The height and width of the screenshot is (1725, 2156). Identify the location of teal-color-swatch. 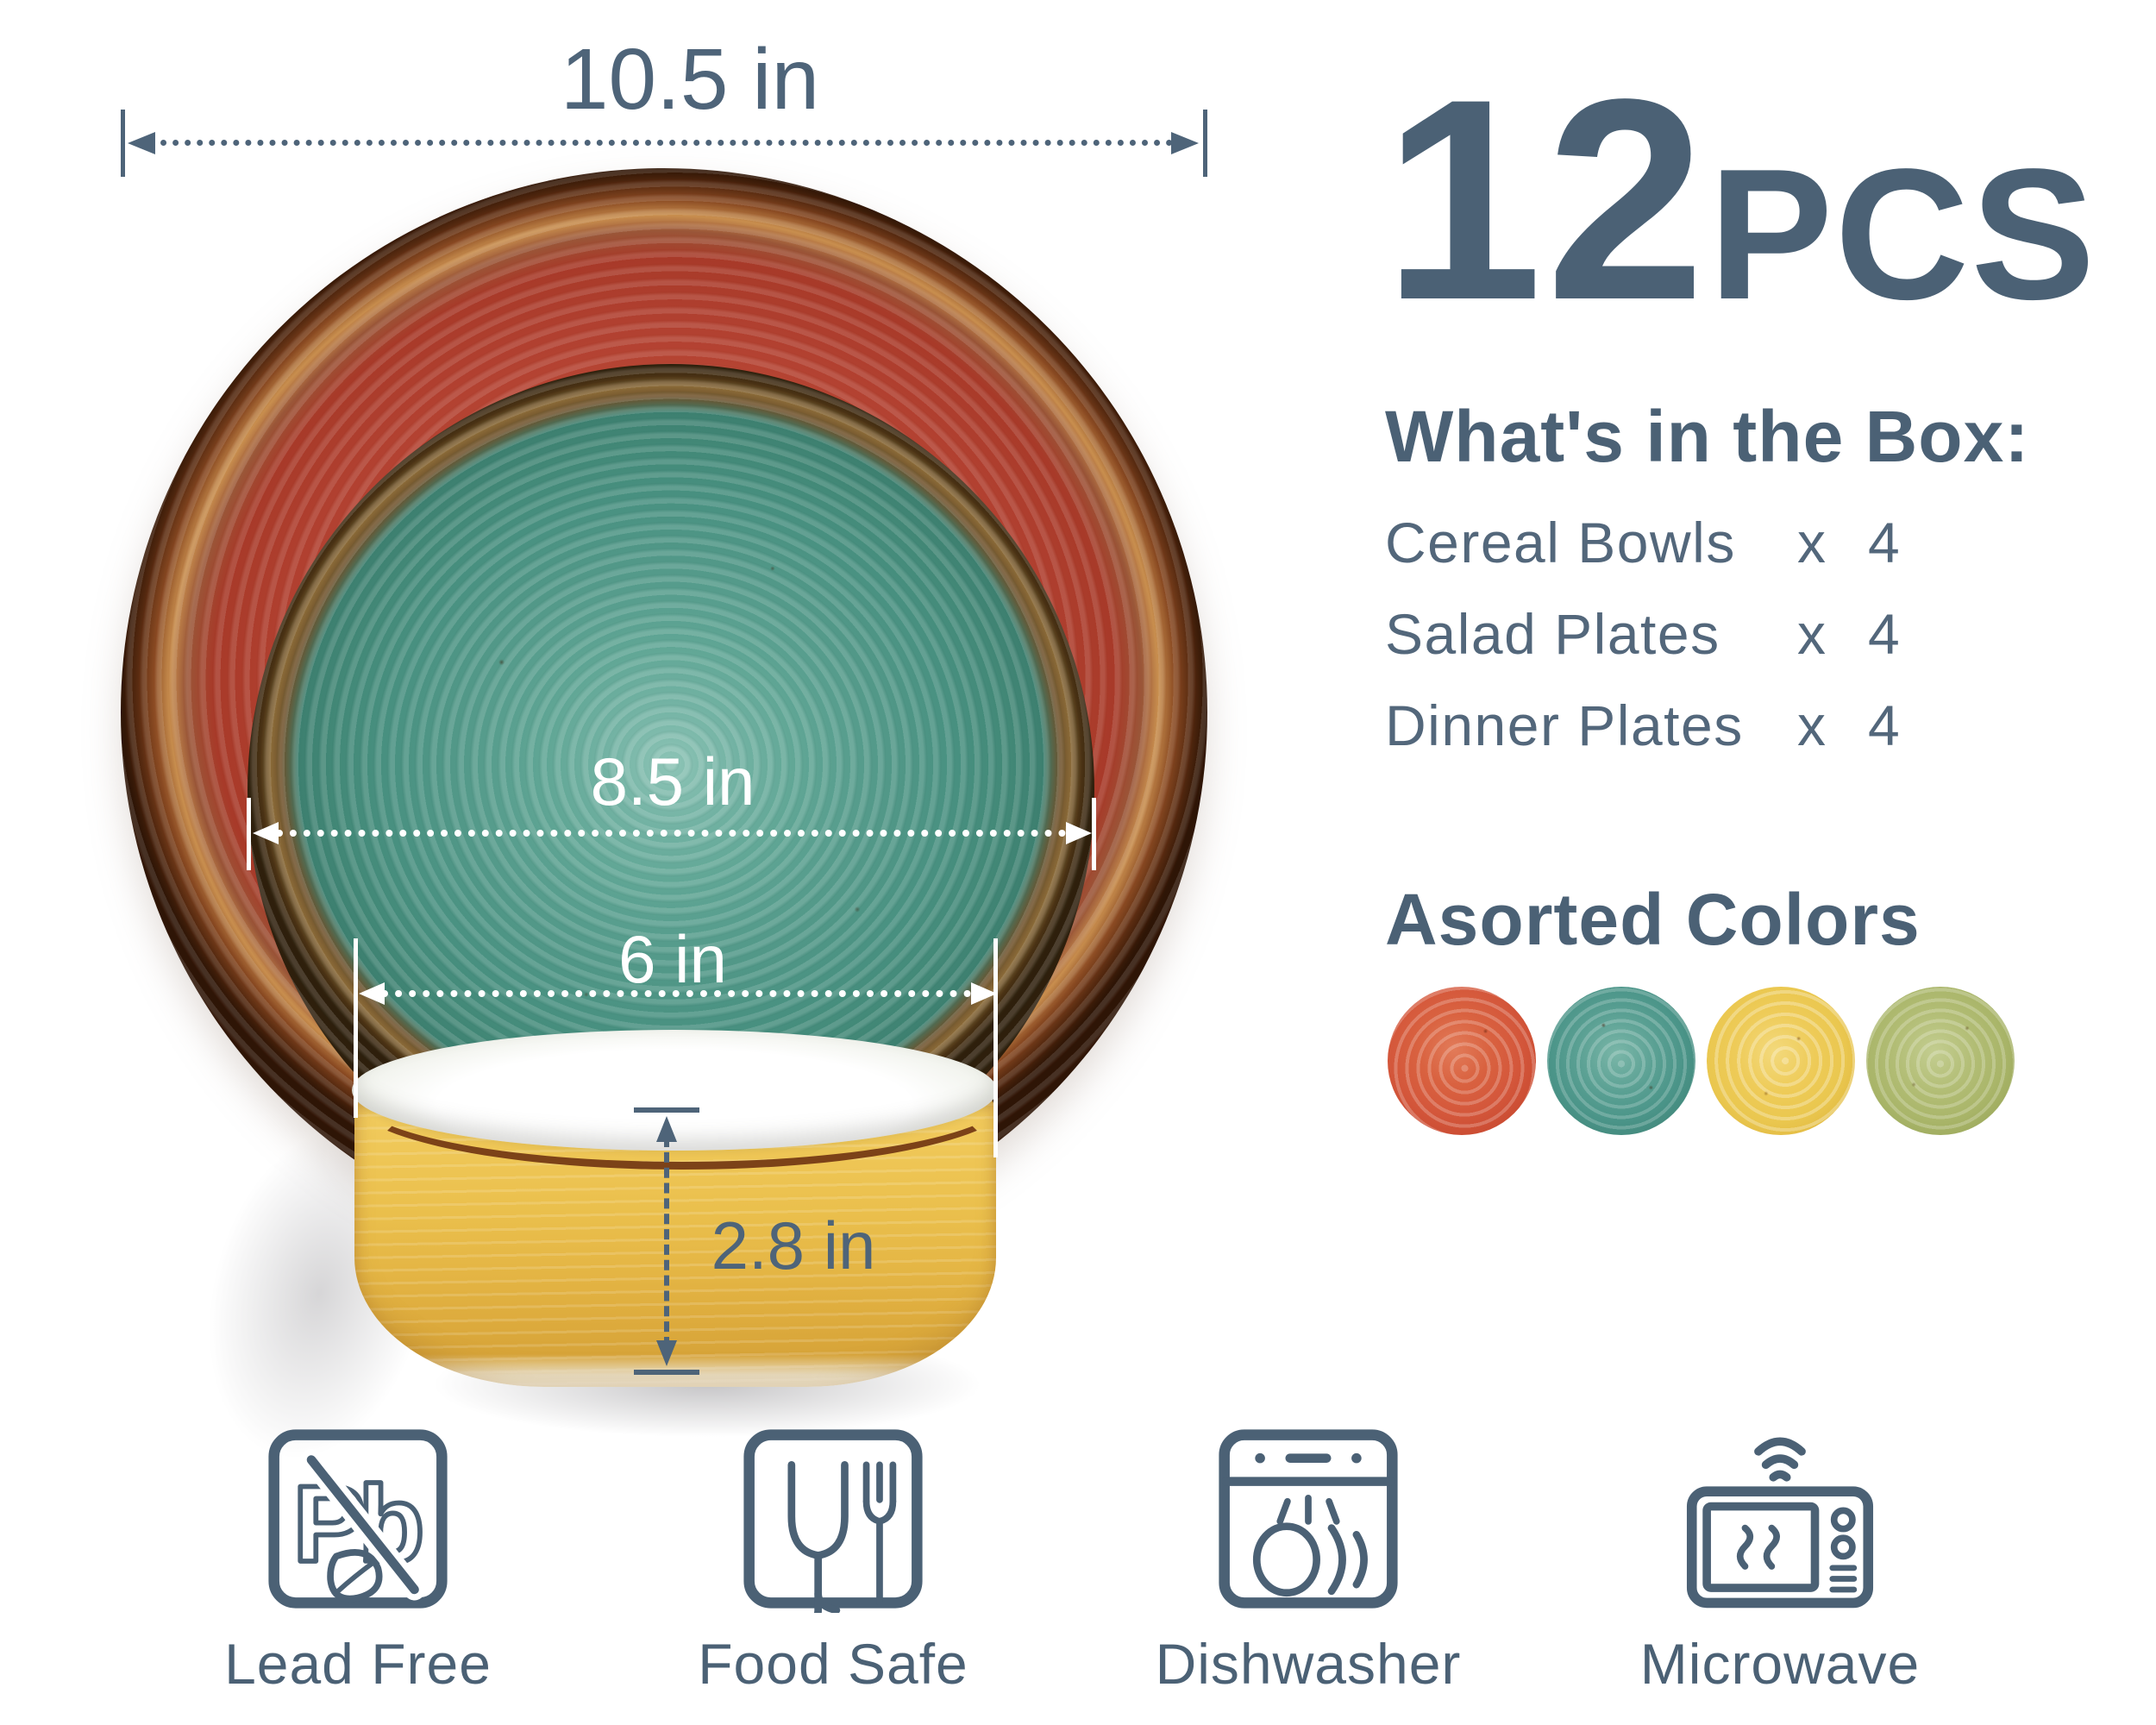
(1621, 1061).